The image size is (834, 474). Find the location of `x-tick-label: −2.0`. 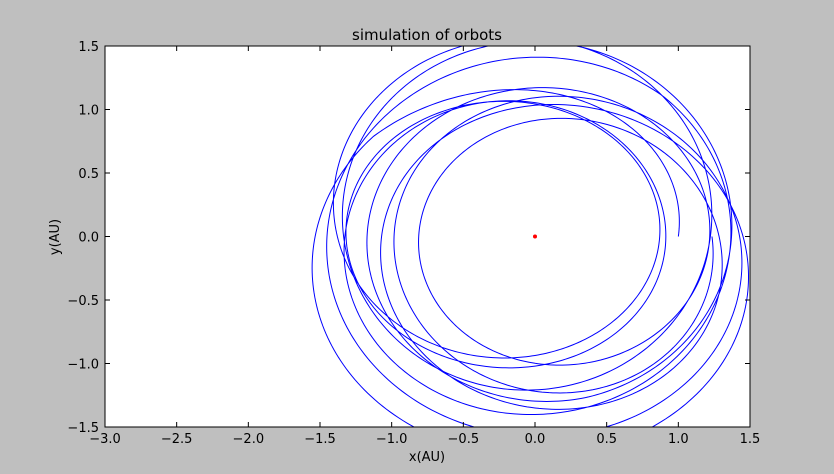

x-tick-label: −2.0 is located at coordinates (249, 439).